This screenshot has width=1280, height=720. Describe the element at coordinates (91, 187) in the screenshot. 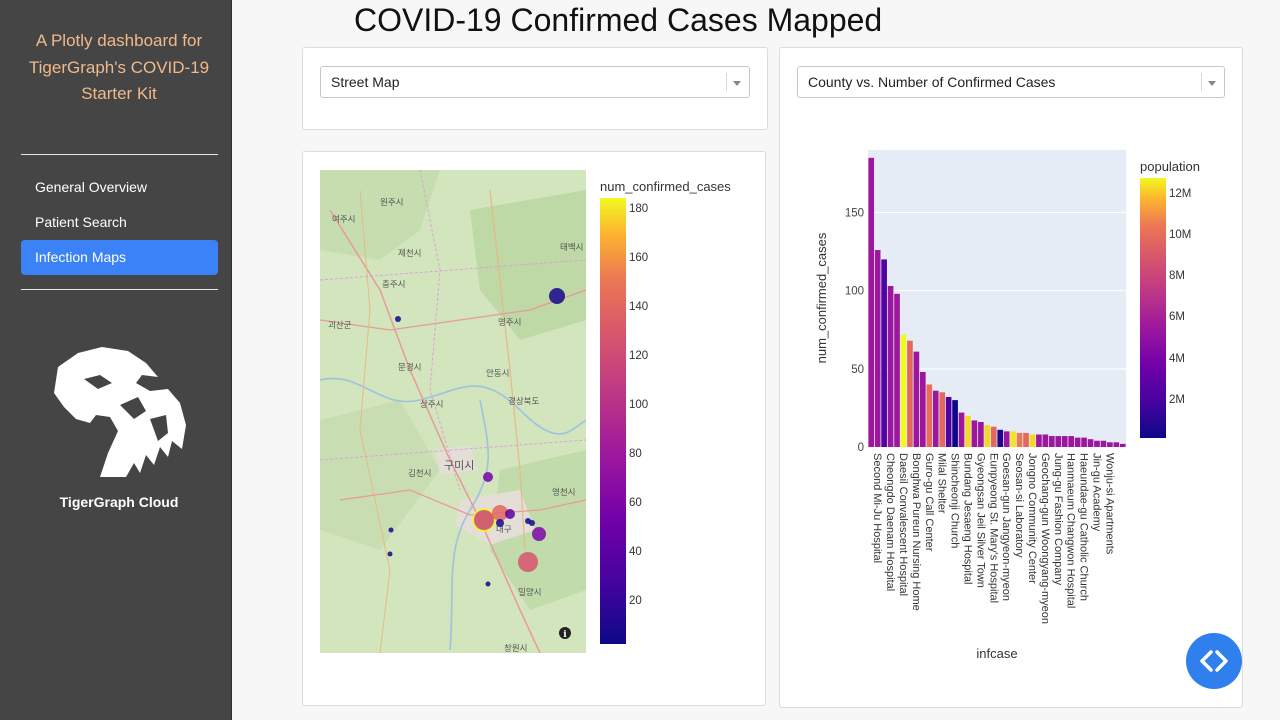

I see `nav-item-general-overview: General Overview` at that location.